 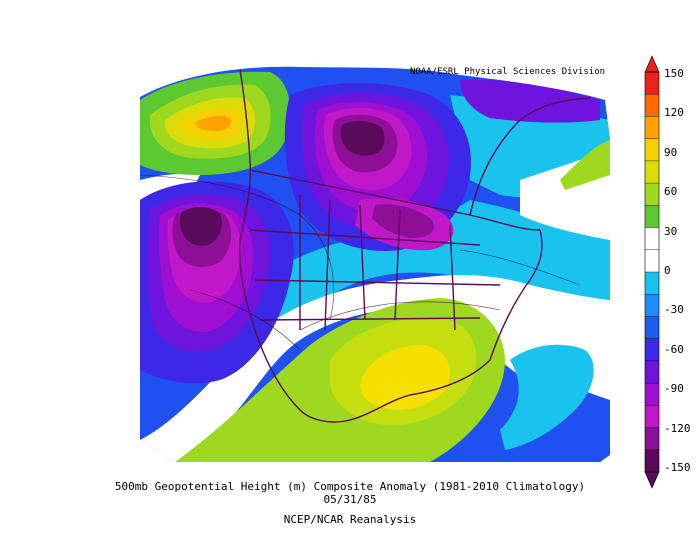 I want to click on colorbar-label: -150, so click(x=677, y=467).